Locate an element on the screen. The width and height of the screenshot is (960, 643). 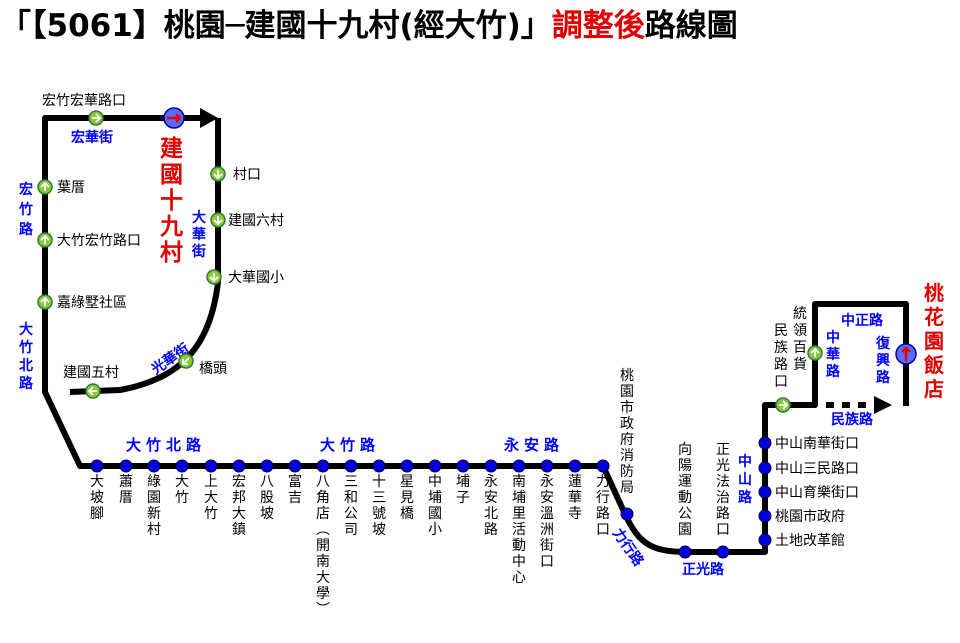
svg-text: 民 族 路 口 is located at coordinates (783, 356).